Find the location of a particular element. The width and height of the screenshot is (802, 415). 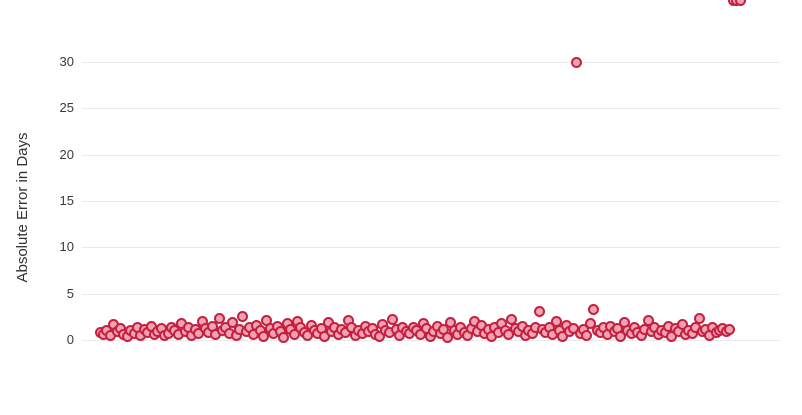

y-tick-label: 30 is located at coordinates (66, 61).